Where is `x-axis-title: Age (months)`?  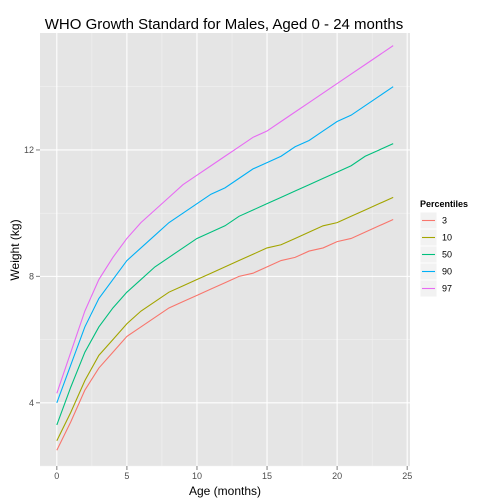
x-axis-title: Age (months) is located at coordinates (225, 491).